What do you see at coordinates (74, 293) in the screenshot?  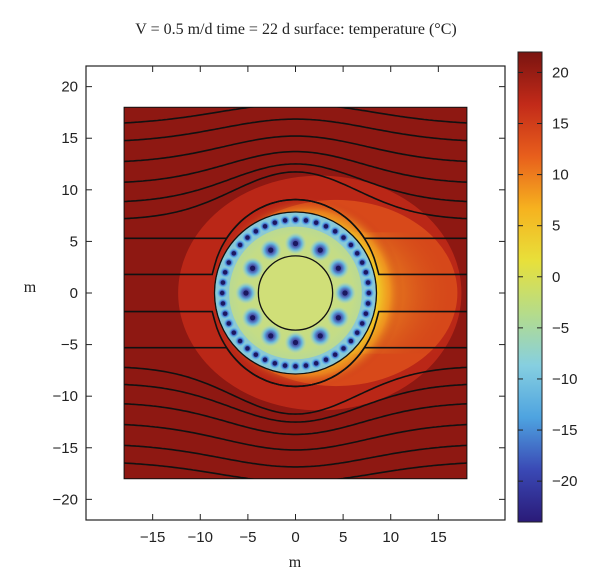 I see `y-tick-label: 0` at bounding box center [74, 293].